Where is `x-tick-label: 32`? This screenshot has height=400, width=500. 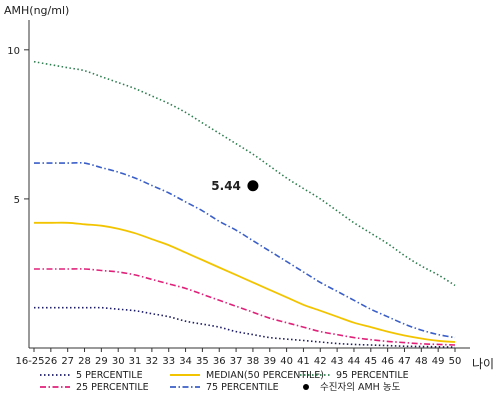 x-tick-label: 32 is located at coordinates (152, 361).